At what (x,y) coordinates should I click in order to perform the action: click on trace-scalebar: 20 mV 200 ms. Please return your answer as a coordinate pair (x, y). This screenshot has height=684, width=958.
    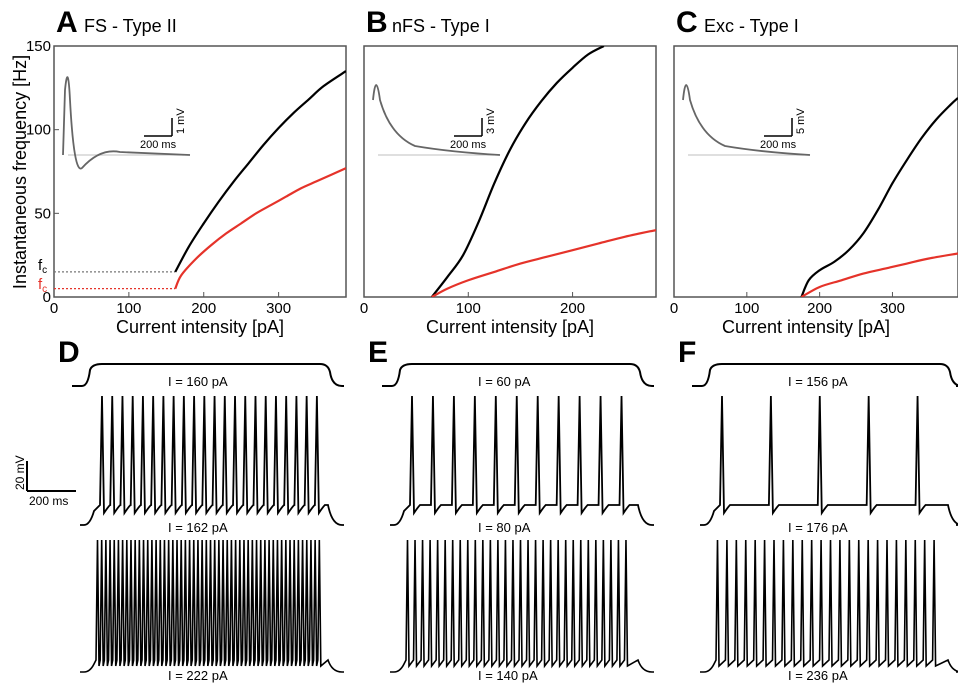
    Looking at the image, I should click on (44, 481).